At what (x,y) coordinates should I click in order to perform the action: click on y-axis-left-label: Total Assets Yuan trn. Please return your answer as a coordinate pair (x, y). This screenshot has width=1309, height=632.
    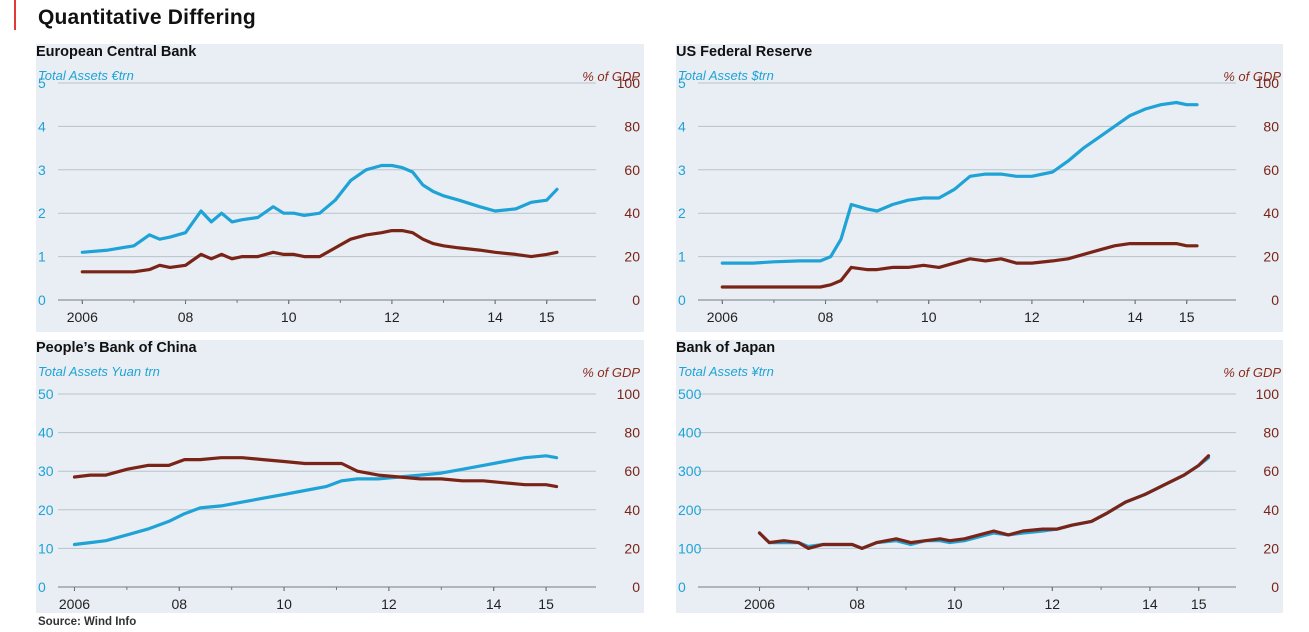
    Looking at the image, I should click on (99, 371).